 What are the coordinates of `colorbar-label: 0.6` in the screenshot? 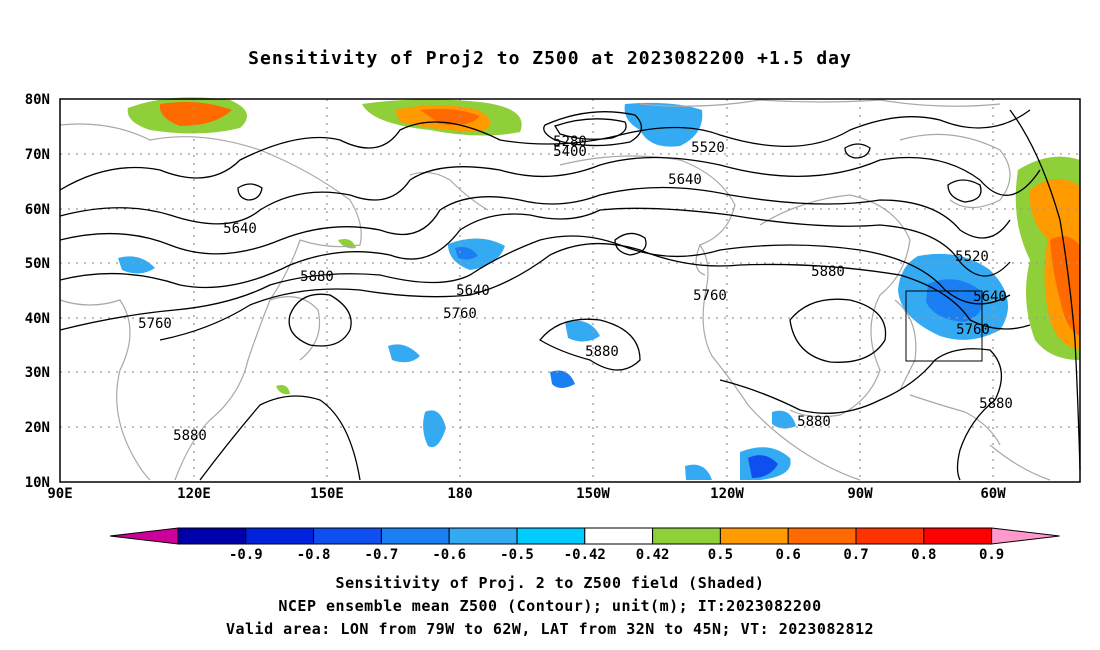 It's located at (788, 555).